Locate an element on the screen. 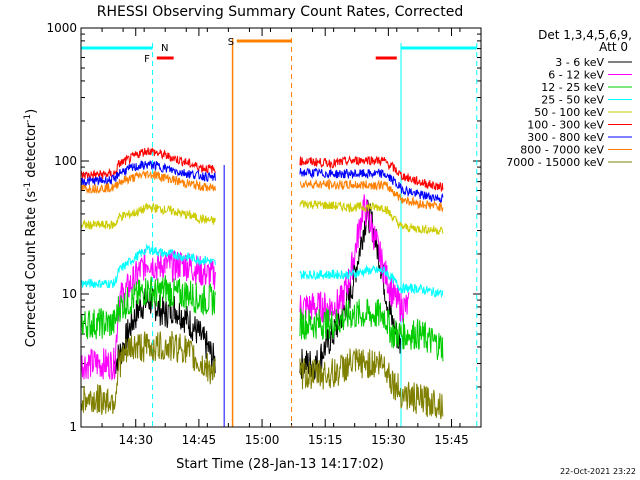 The width and height of the screenshot is (640, 480). y-tick-label: 1 is located at coordinates (73, 427).